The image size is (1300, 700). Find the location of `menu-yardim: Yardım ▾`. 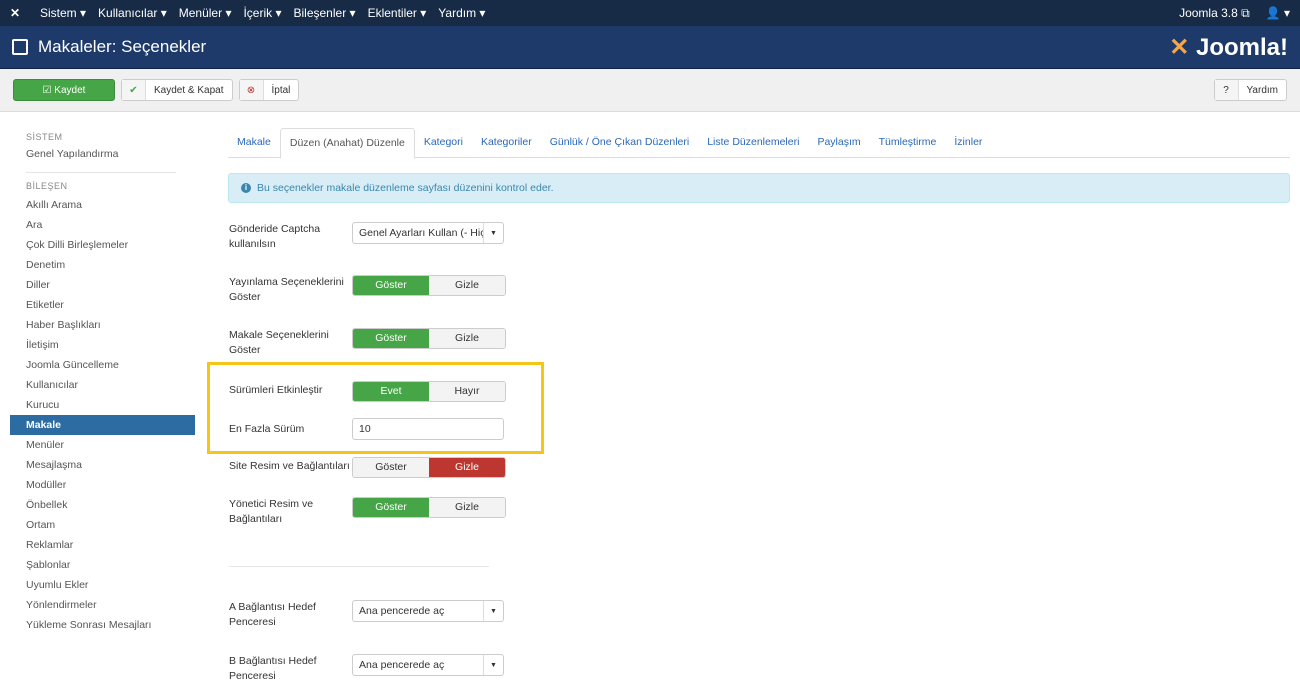

menu-yardim: Yardım ▾ is located at coordinates (462, 13).